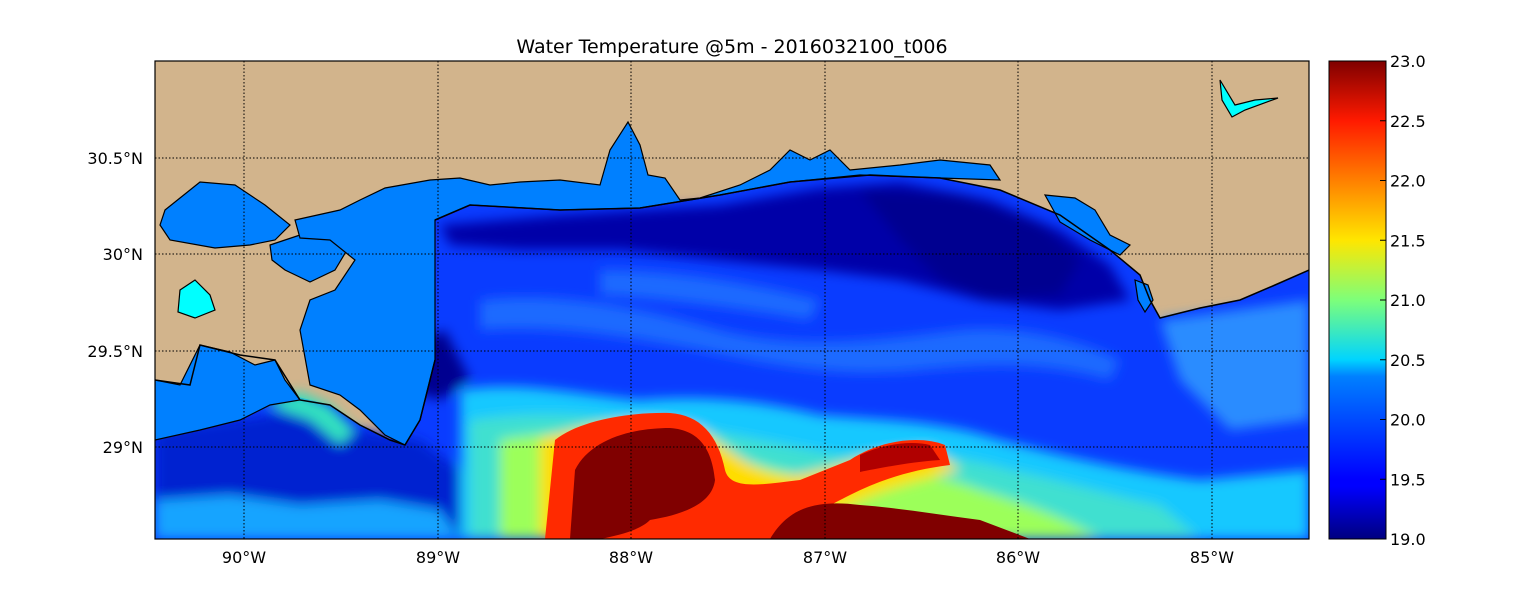  What do you see at coordinates (1212, 557) in the screenshot?
I see `lon-tick-label: 85°W` at bounding box center [1212, 557].